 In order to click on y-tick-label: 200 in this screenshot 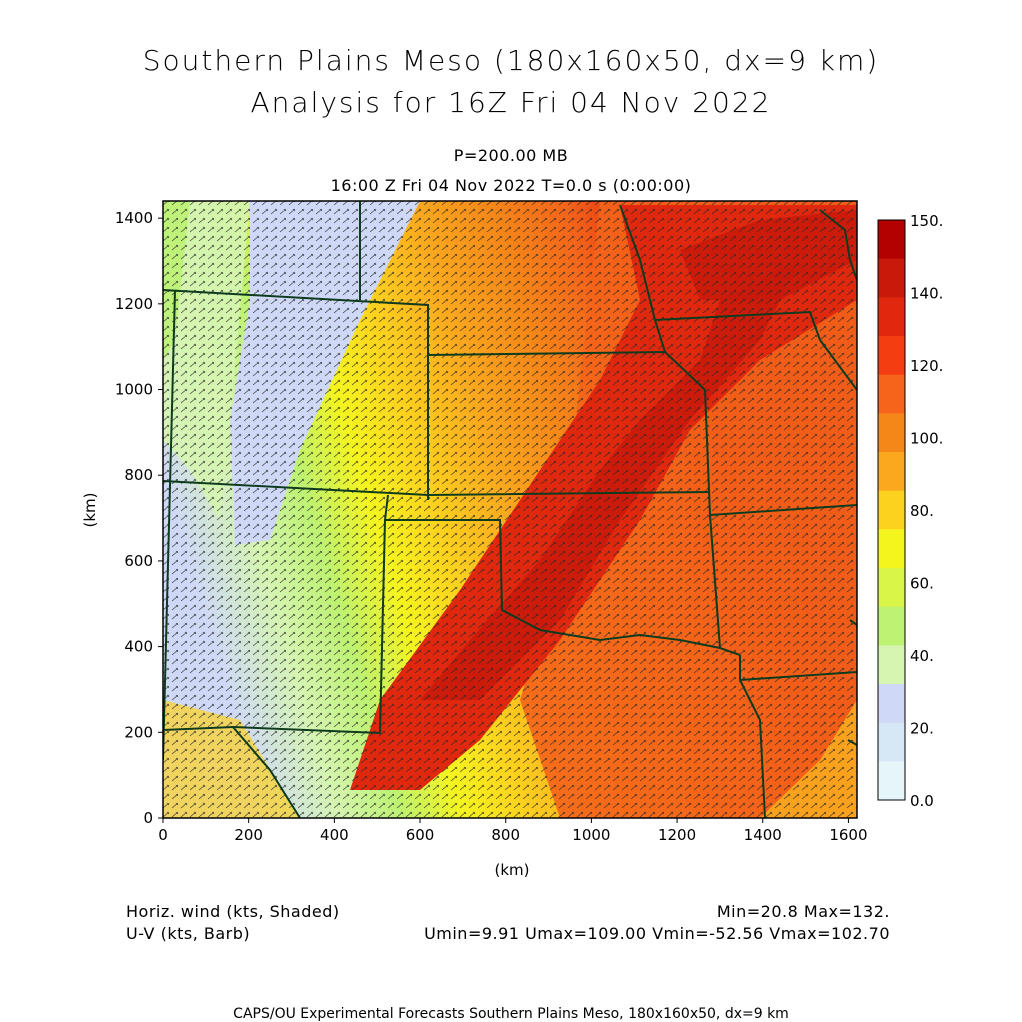, I will do `click(138, 732)`.